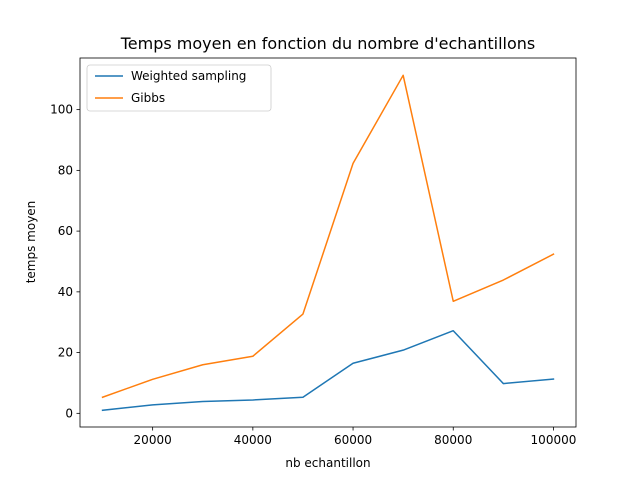 Image resolution: width=640 pixels, height=480 pixels. Describe the element at coordinates (65, 292) in the screenshot. I see `y-tick-label: 40` at that location.